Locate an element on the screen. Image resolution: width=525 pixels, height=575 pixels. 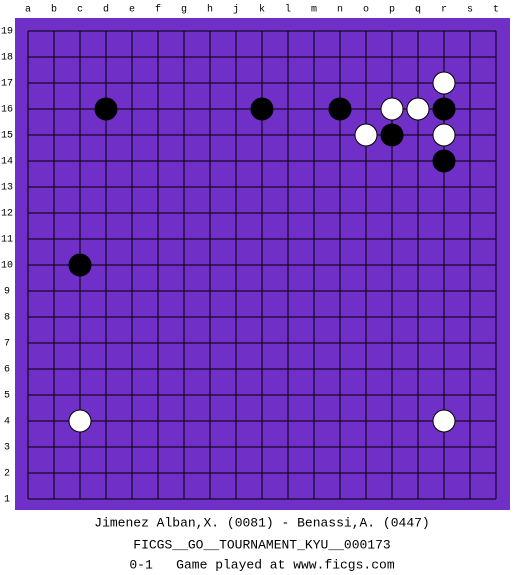
column-label: r is located at coordinates (444, 10).